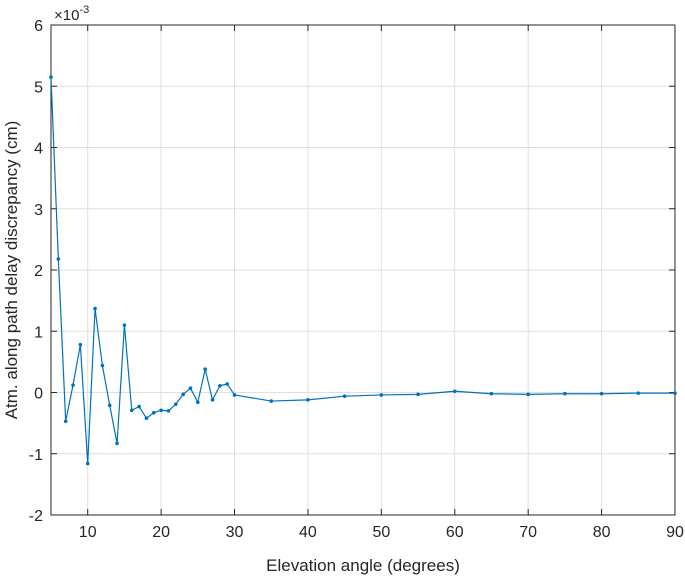 Image resolution: width=685 pixels, height=577 pixels. What do you see at coordinates (235, 532) in the screenshot?
I see `x-tick-label: 30` at bounding box center [235, 532].